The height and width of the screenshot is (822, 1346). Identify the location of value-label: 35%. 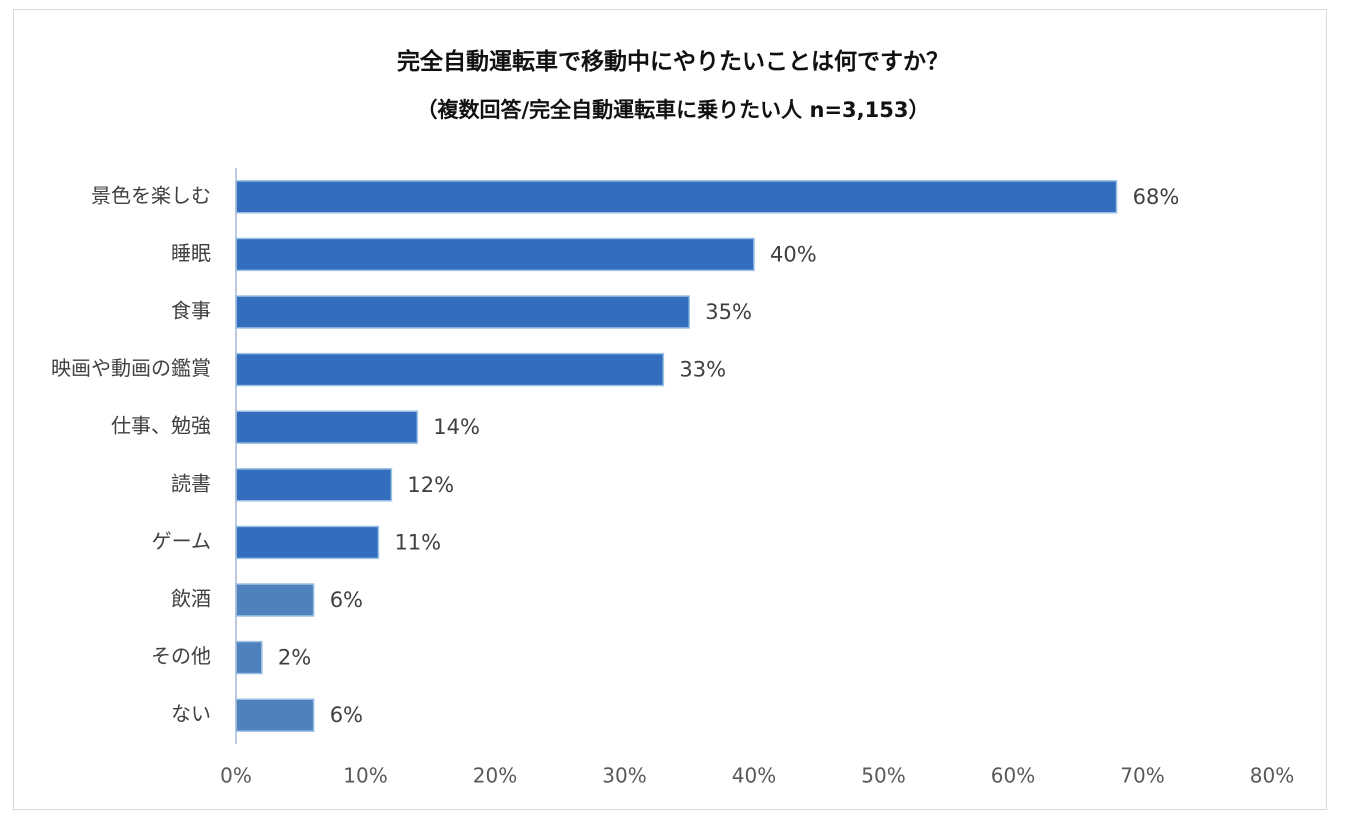
(728, 312).